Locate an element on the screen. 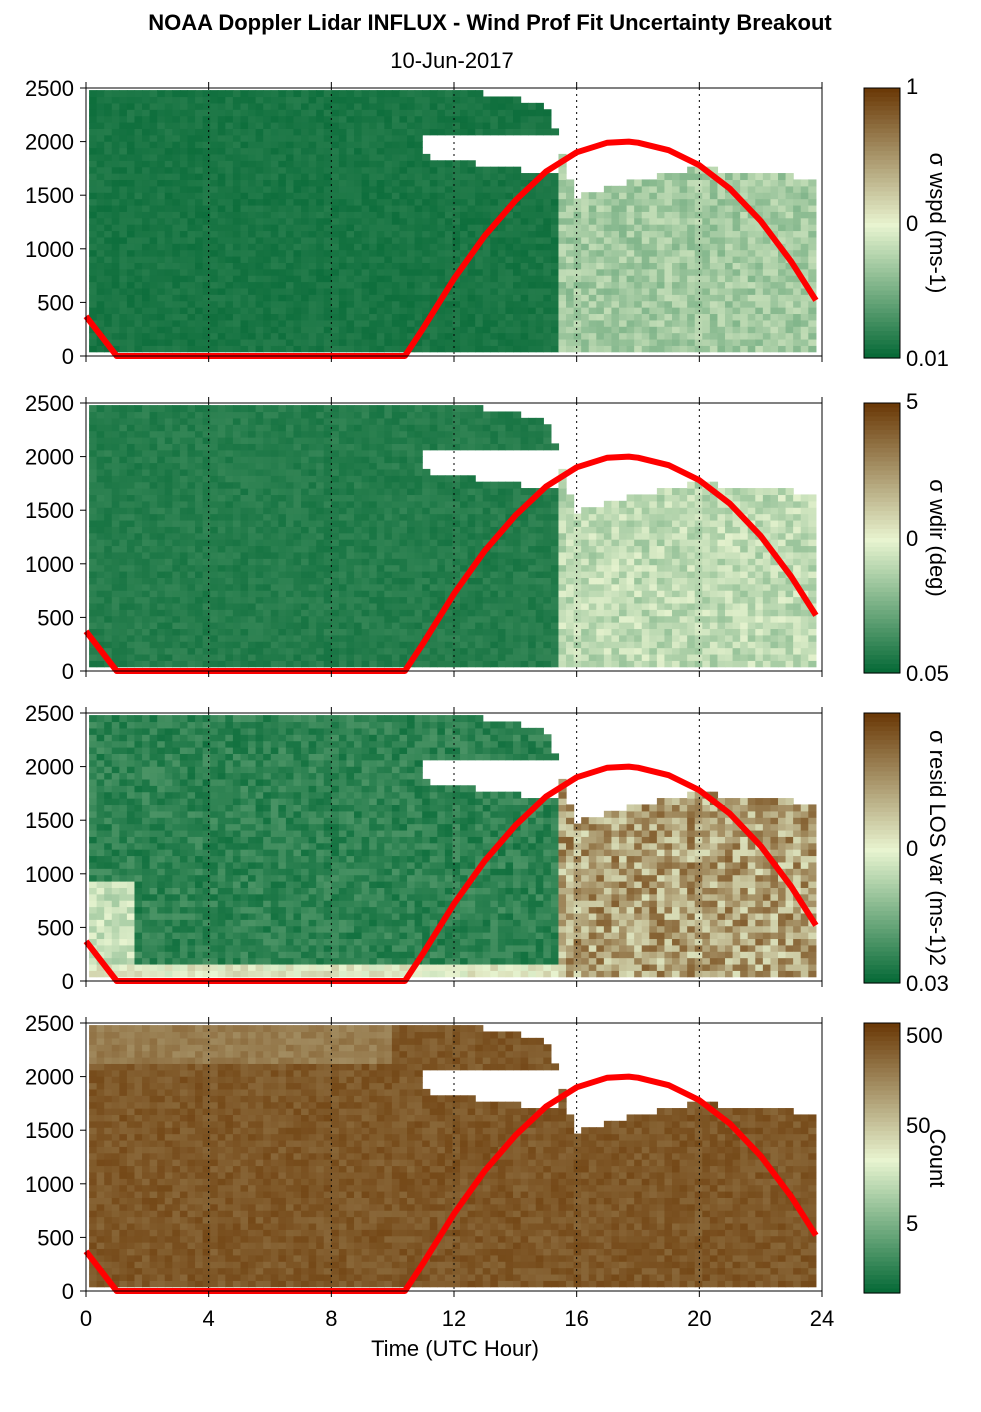 The height and width of the screenshot is (1412, 981). y-tick-label: 2500 is located at coordinates (49, 88).